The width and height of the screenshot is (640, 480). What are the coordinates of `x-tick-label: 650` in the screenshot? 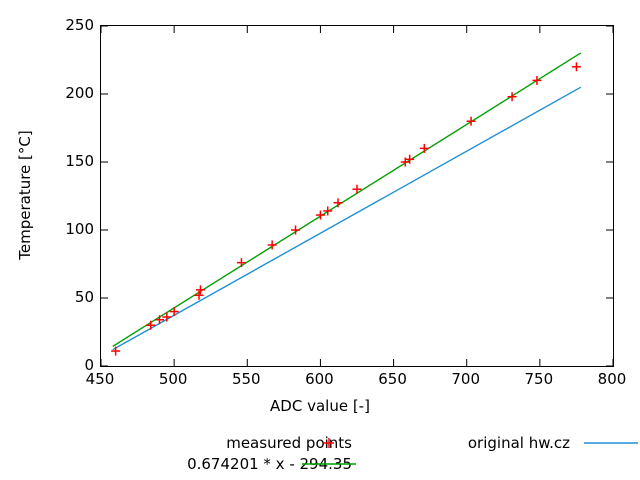 It's located at (392, 379).